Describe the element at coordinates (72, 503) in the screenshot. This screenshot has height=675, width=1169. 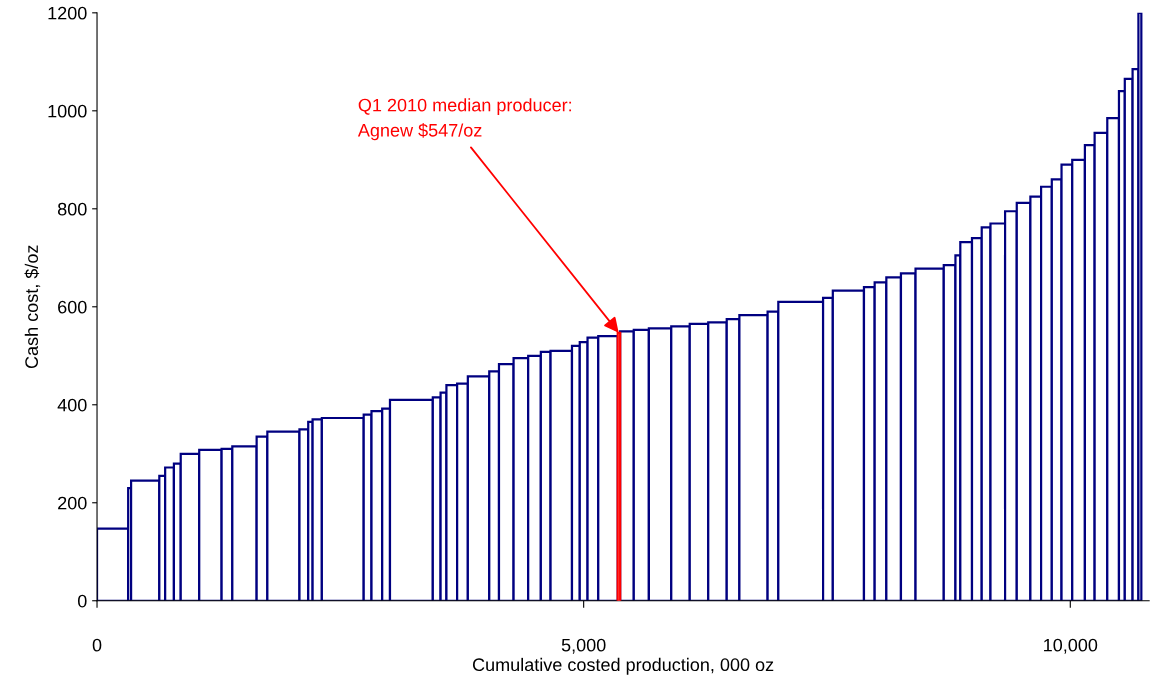
I see `y-tick-label: 200` at that location.